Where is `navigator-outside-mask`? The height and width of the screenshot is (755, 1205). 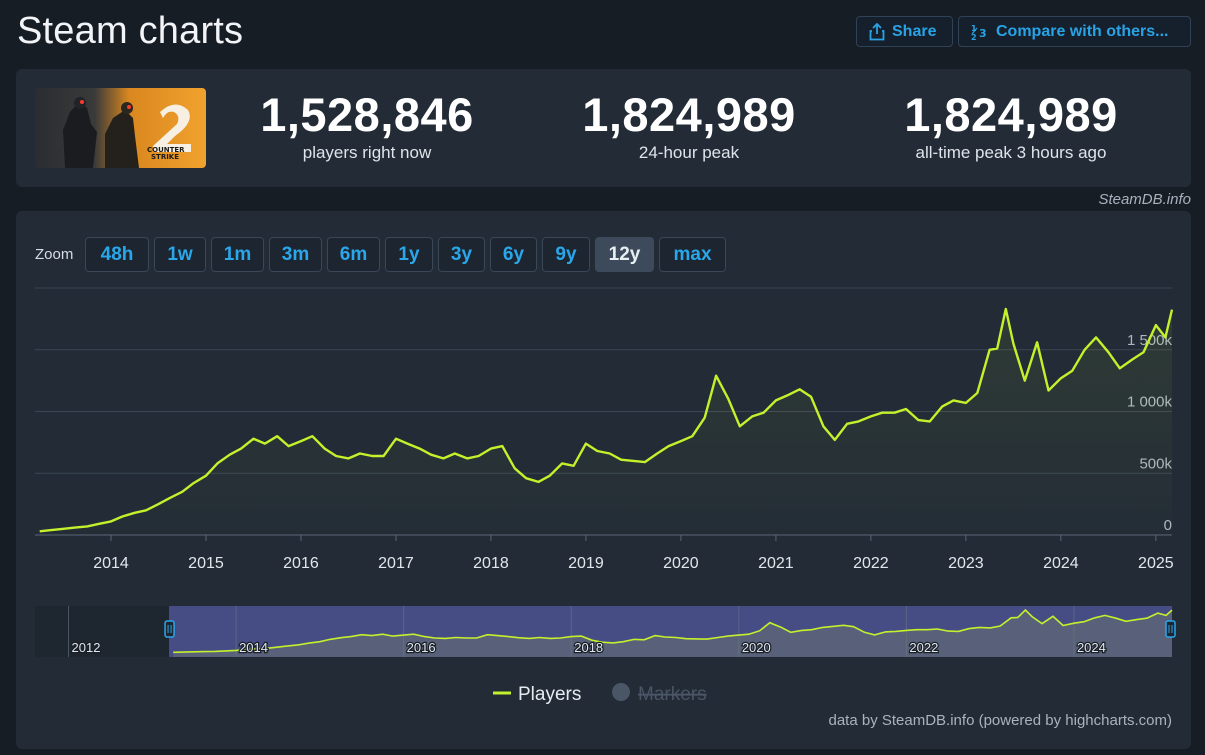
navigator-outside-mask is located at coordinates (102, 631).